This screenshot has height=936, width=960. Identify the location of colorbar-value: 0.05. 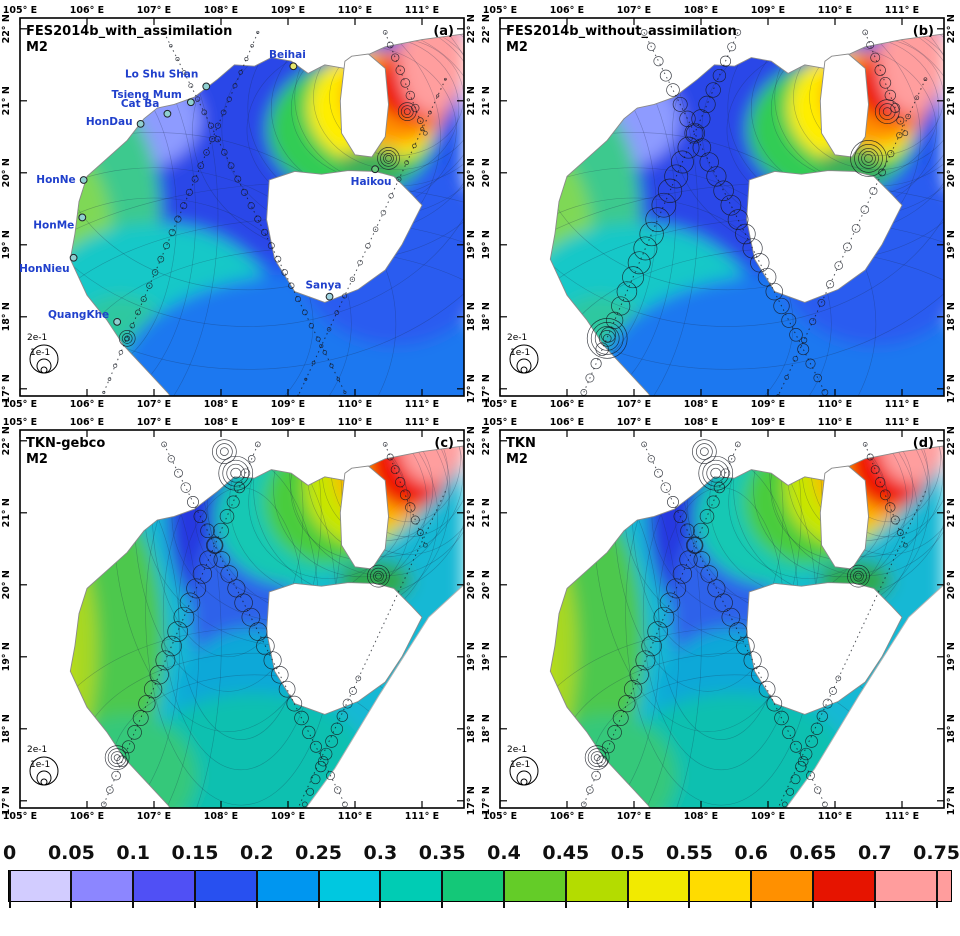
(71, 853).